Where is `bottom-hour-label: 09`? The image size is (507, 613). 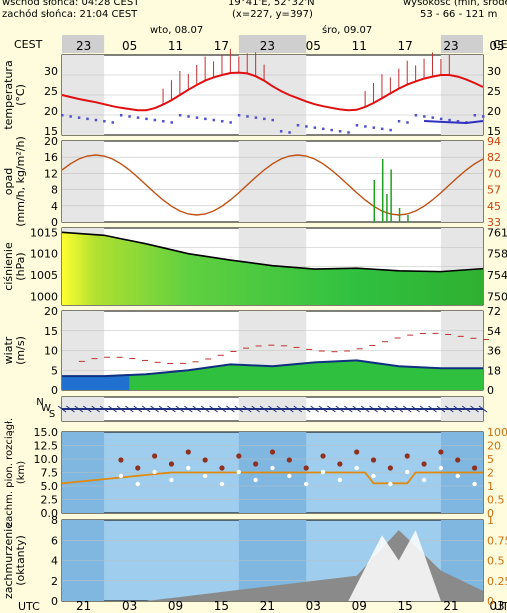
bottom-hour-label: 09 is located at coordinates (175, 605).